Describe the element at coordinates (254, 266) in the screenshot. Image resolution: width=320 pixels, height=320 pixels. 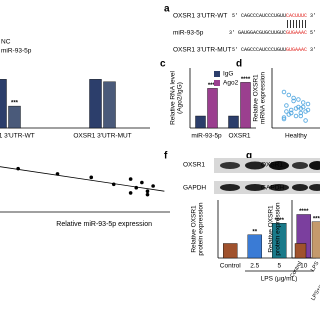
I see `x-tick-label: 2.5` at that location.